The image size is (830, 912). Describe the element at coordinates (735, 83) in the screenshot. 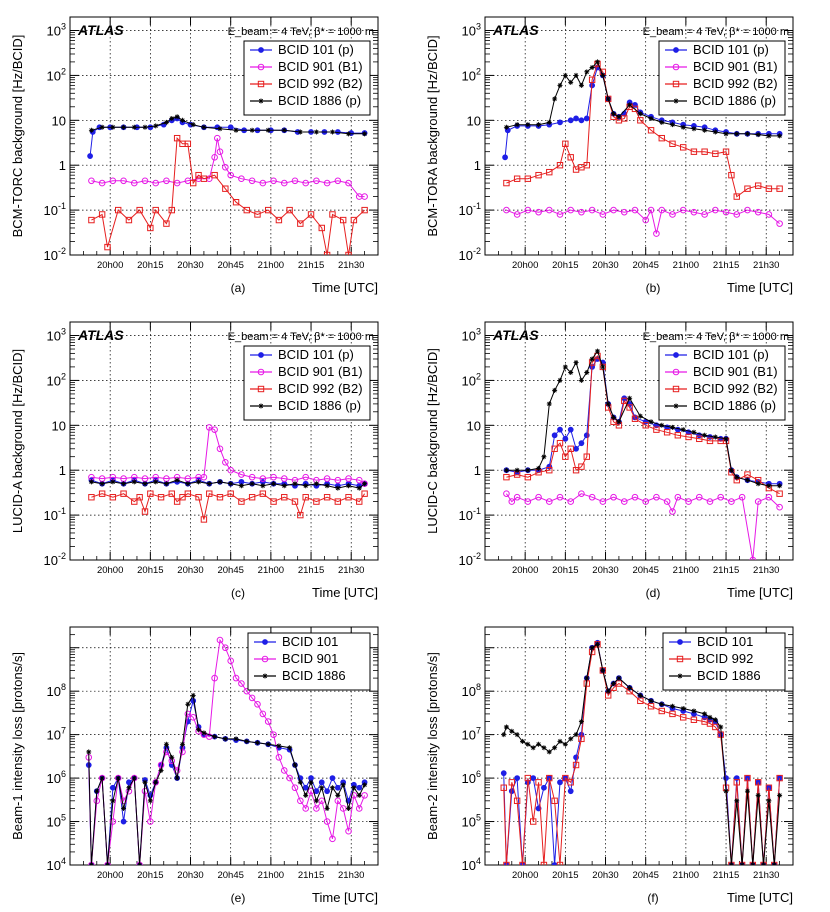

I see `legend-entry: BCID 992 (B2)` at that location.